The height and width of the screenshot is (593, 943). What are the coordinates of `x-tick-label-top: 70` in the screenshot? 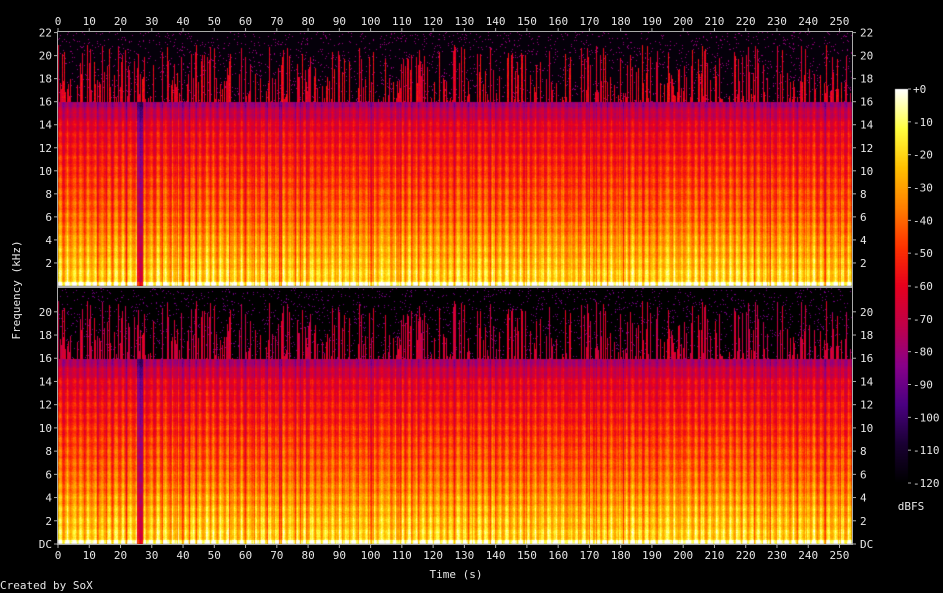 It's located at (276, 21).